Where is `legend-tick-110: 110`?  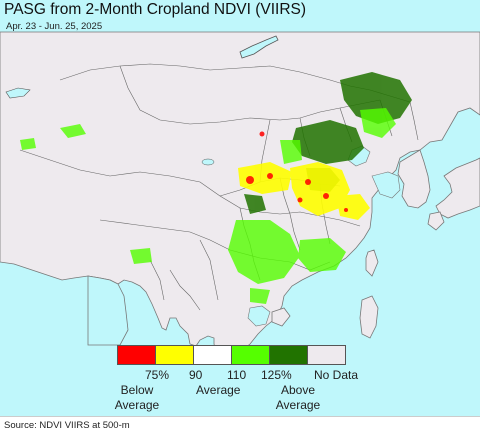
legend-tick-110: 110 is located at coordinates (237, 375).